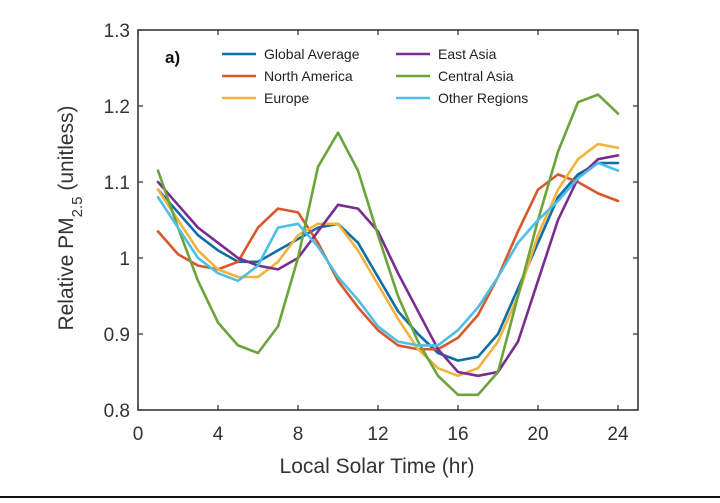  I want to click on y-tick-label: 1.3, so click(117, 31).